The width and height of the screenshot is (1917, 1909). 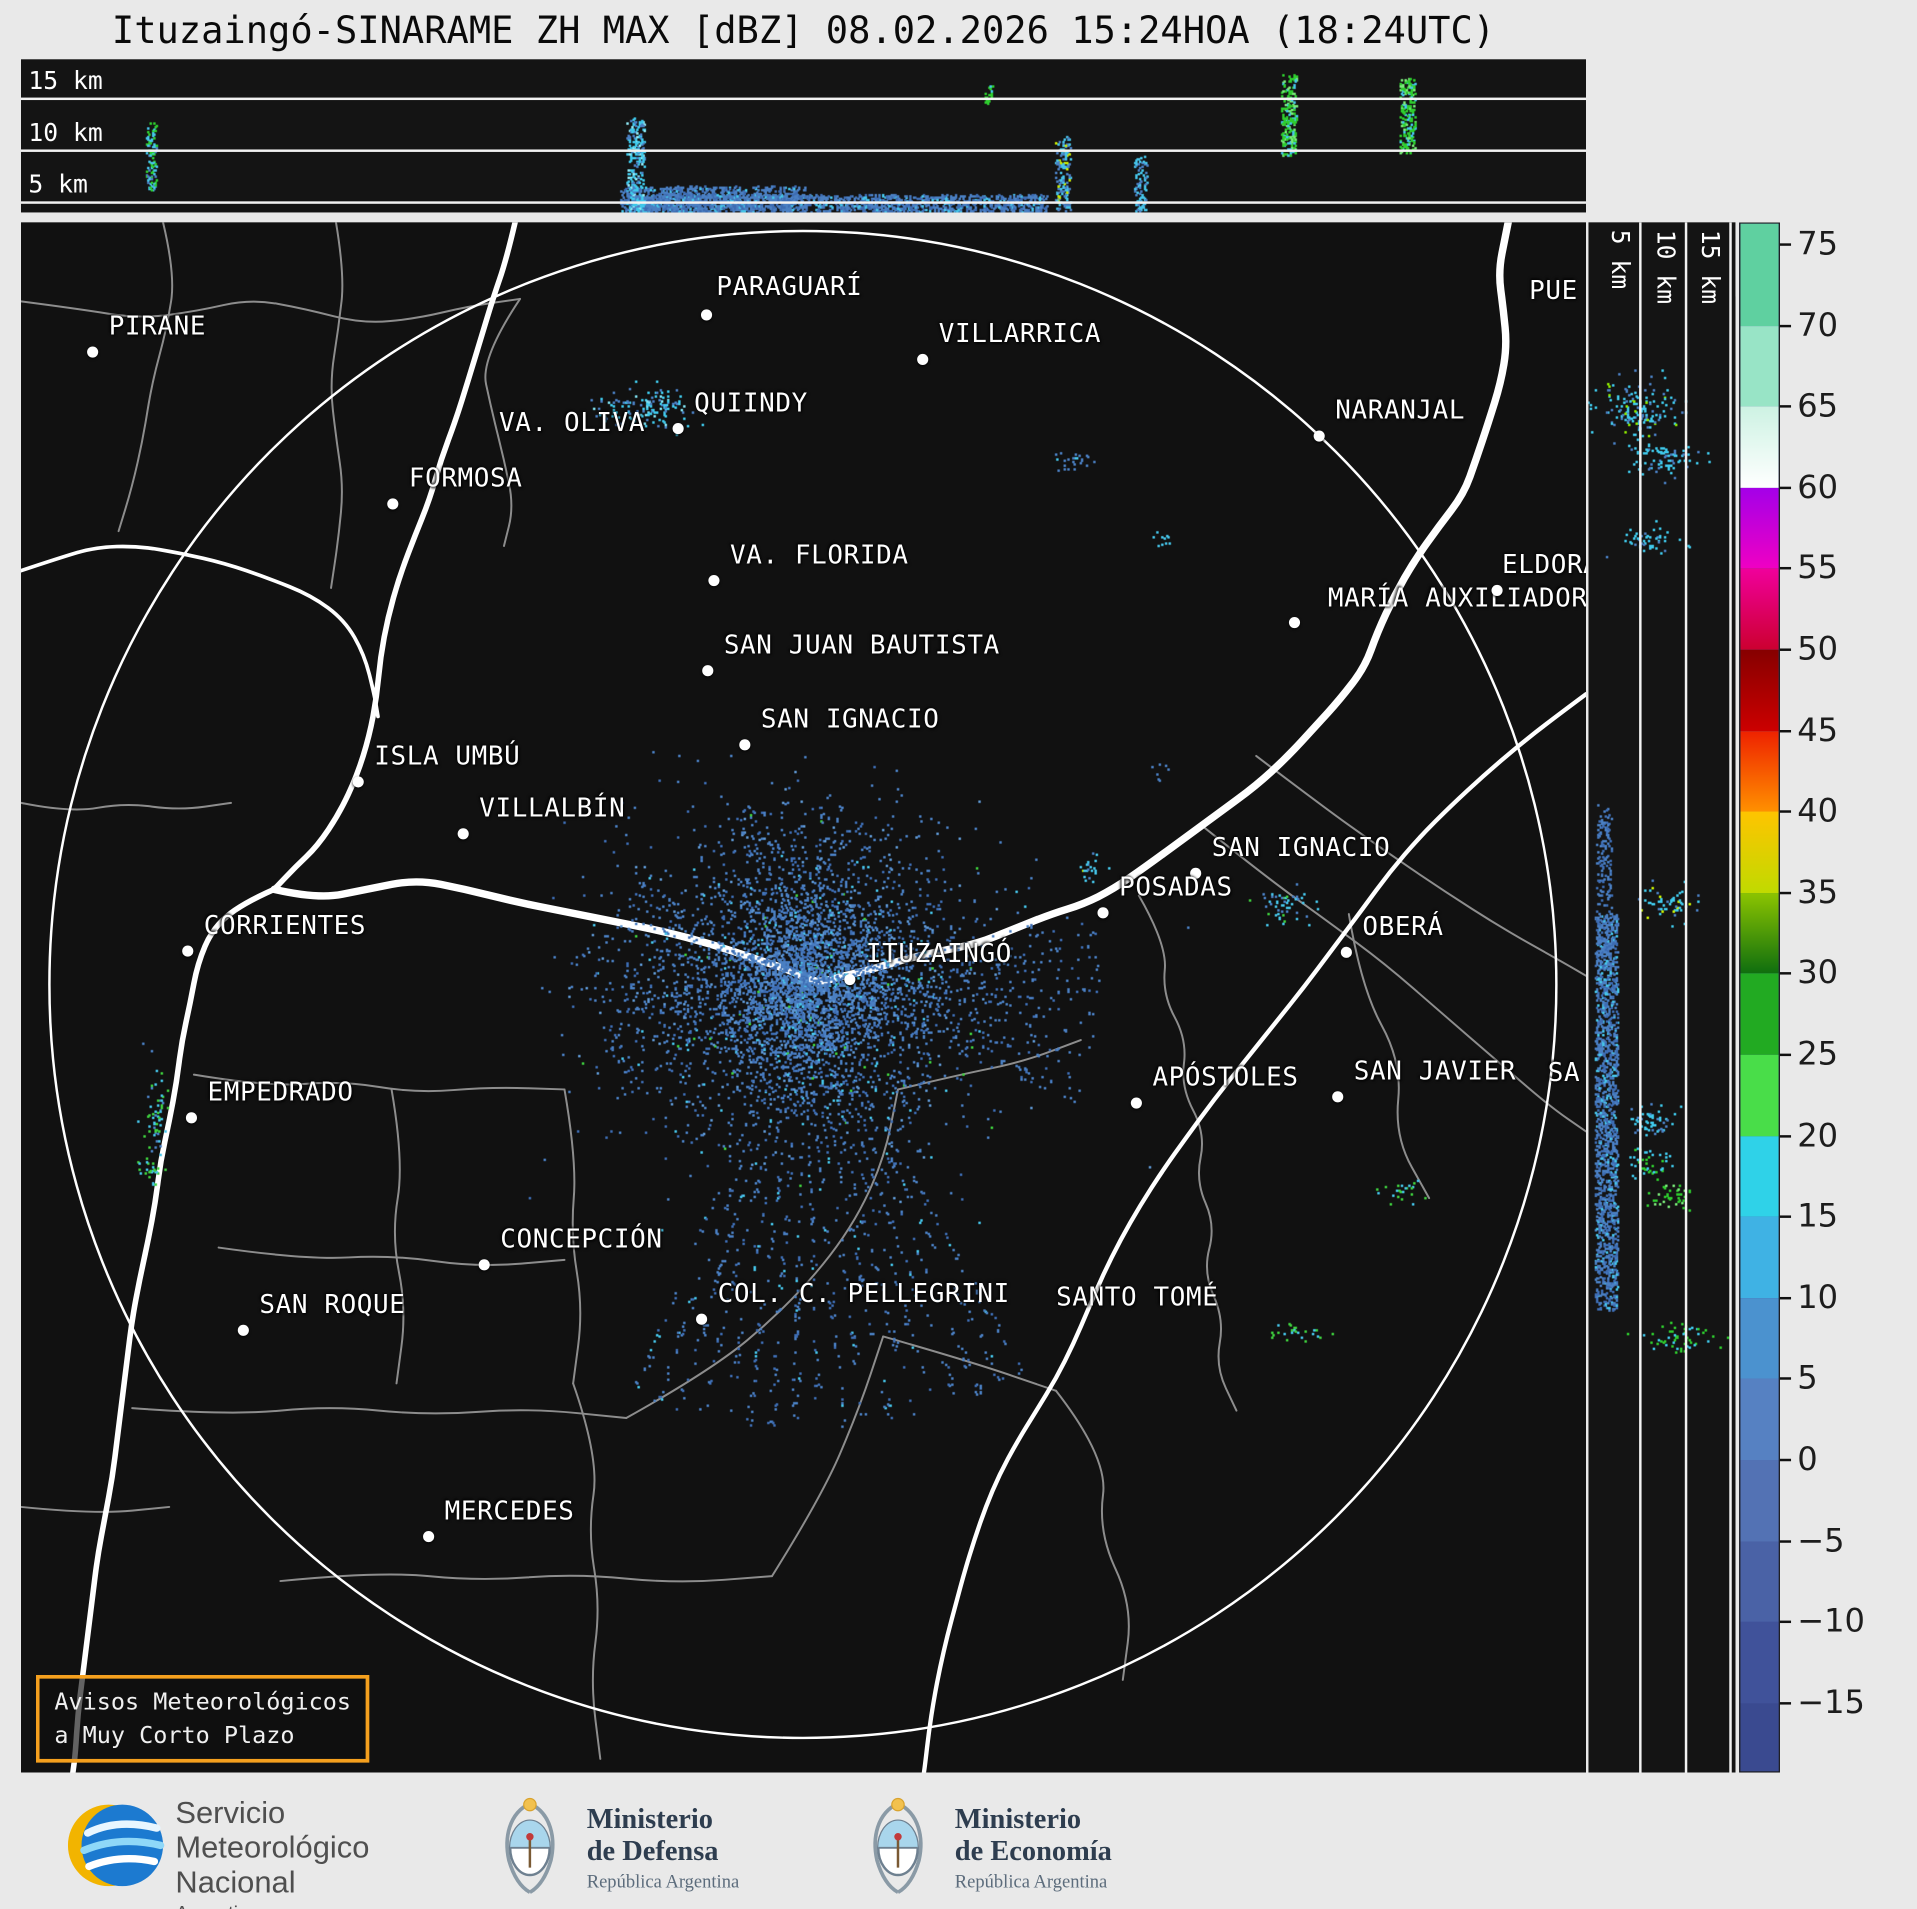 I want to click on alert-box: Avisos Meteorológicos a Muy Corto Plazo, so click(x=202, y=1718).